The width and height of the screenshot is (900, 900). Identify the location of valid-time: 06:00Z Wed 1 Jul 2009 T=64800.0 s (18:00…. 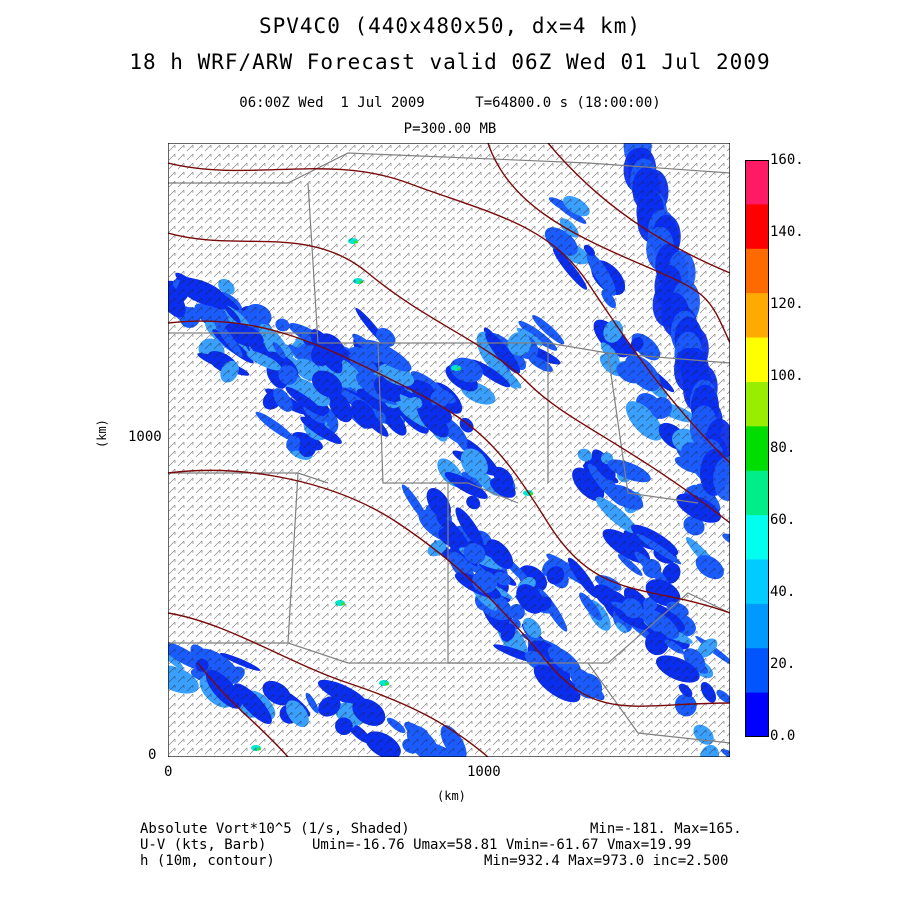
(450, 103).